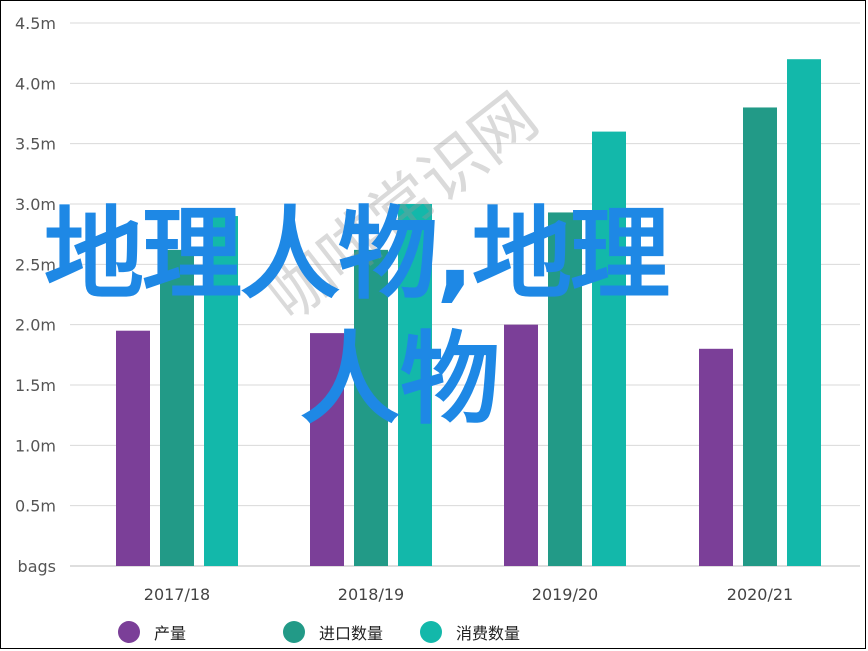 Image resolution: width=868 pixels, height=651 pixels. I want to click on x-tick-label: 2019/20, so click(565, 594).